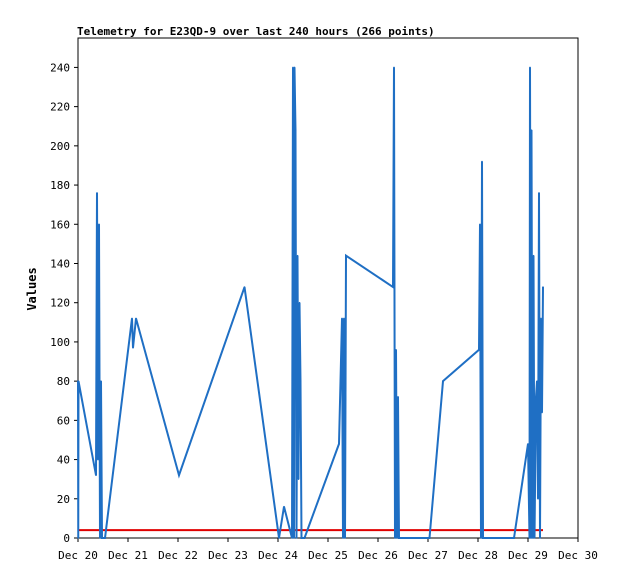  I want to click on x-tick-label: Dec 23, so click(228, 555).